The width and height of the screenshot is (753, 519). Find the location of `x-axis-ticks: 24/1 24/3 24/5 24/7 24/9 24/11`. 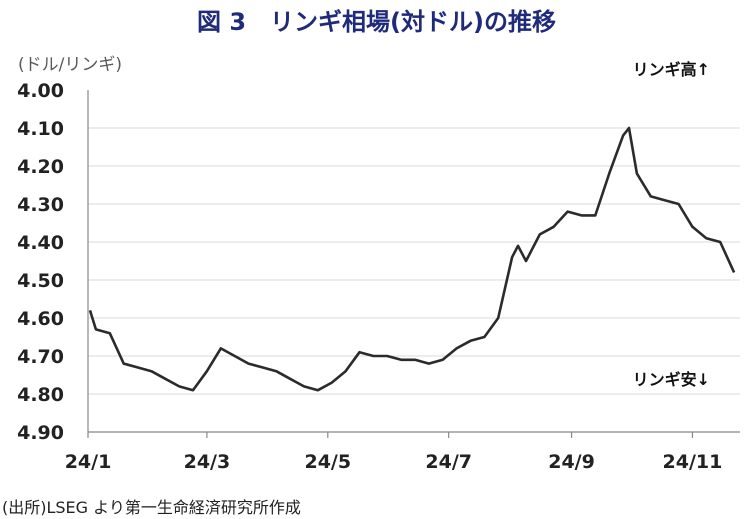

x-axis-ticks: 24/1 24/3 24/5 24/7 24/9 24/11 is located at coordinates (394, 452).